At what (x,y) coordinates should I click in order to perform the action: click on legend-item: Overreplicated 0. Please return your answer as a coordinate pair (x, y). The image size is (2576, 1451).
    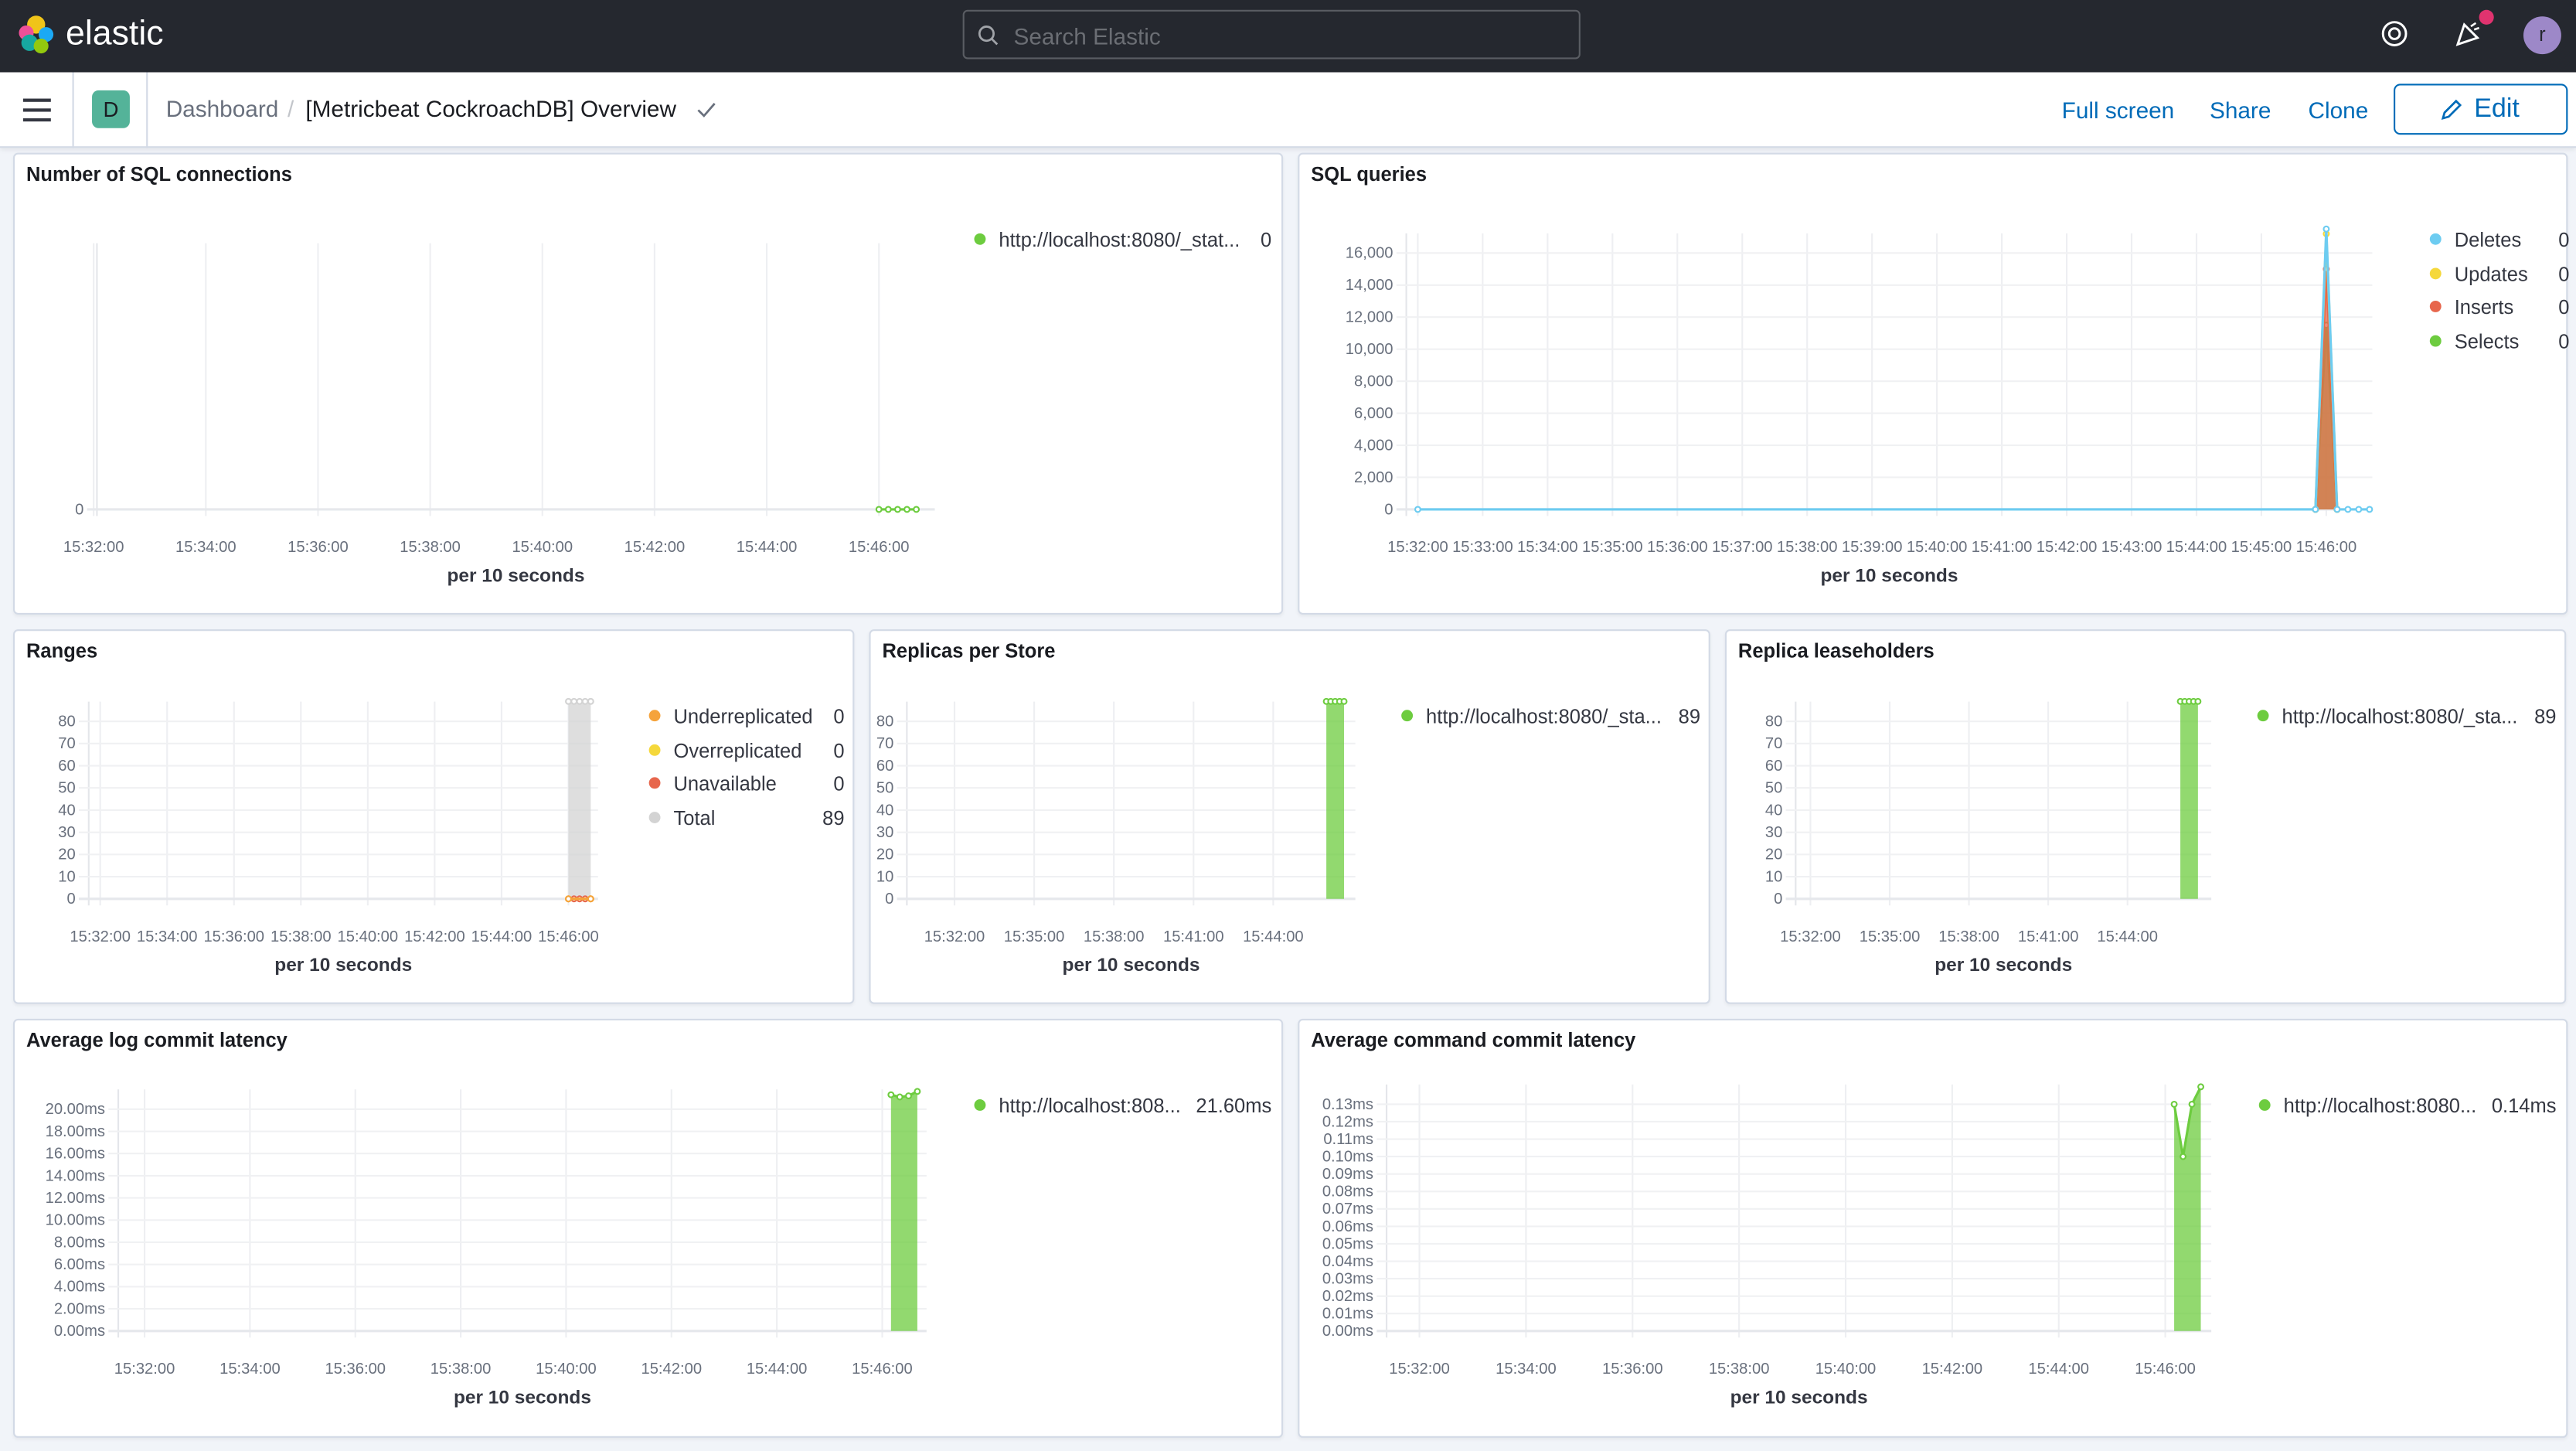
    Looking at the image, I should click on (746, 751).